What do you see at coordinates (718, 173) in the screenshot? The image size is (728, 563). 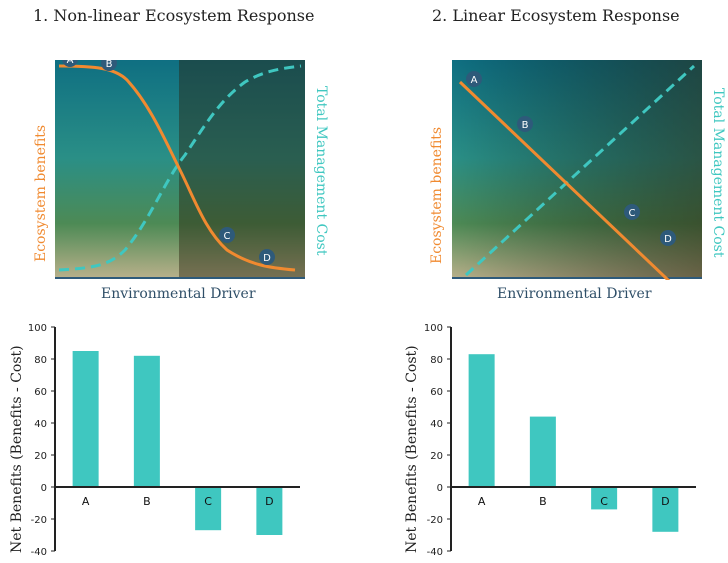 I see `chart-2-right-axis-label: Total Management Cost` at bounding box center [718, 173].